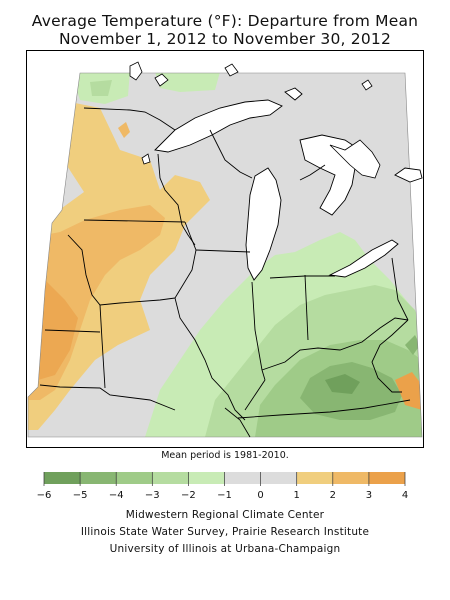  What do you see at coordinates (333, 495) in the screenshot?
I see `legend-tick-label: 2` at bounding box center [333, 495].